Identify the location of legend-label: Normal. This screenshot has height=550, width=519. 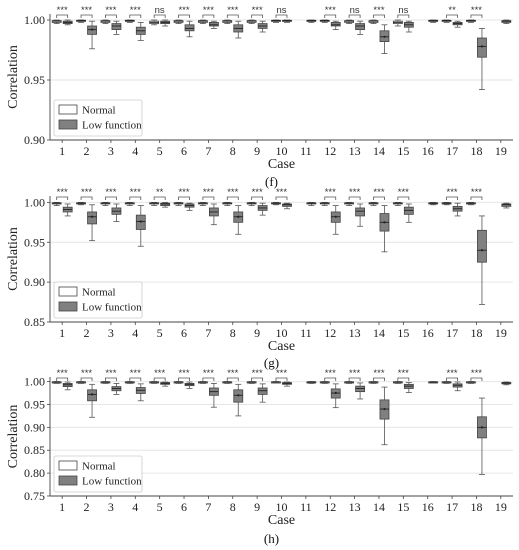
(99, 293).